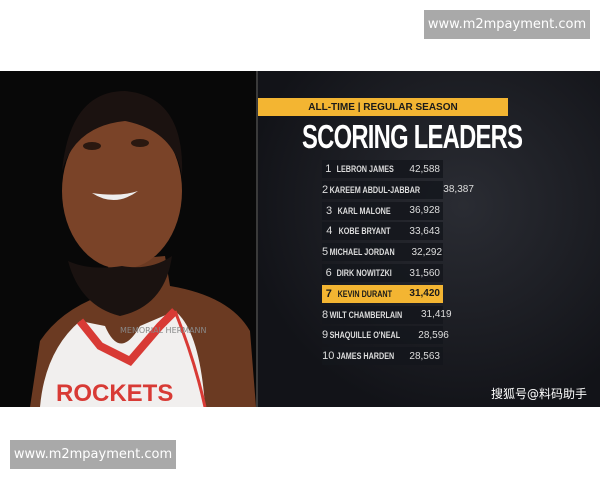 Image resolution: width=600 pixels, height=480 pixels. I want to click on leader-row: 2 KAREEM ABDUL-JABBAR 38,387, so click(398, 189).